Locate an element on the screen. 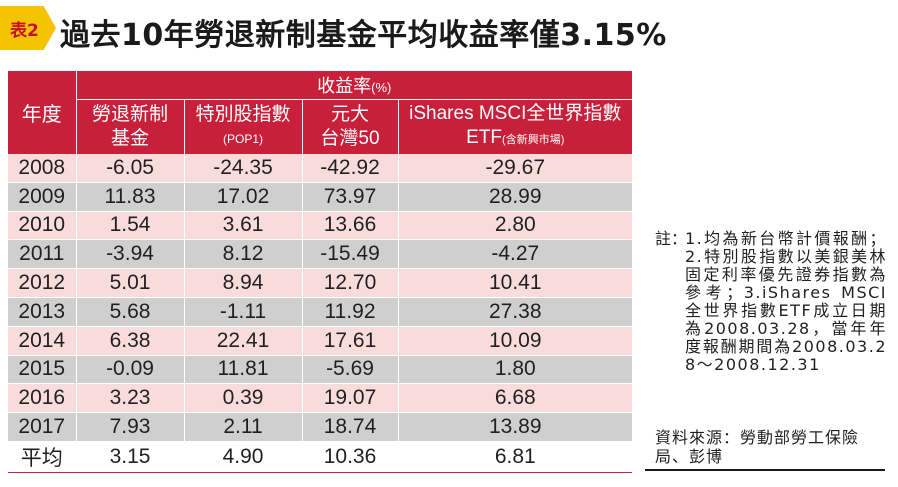 The width and height of the screenshot is (898, 487). value-cell: 5.68 is located at coordinates (130, 312).